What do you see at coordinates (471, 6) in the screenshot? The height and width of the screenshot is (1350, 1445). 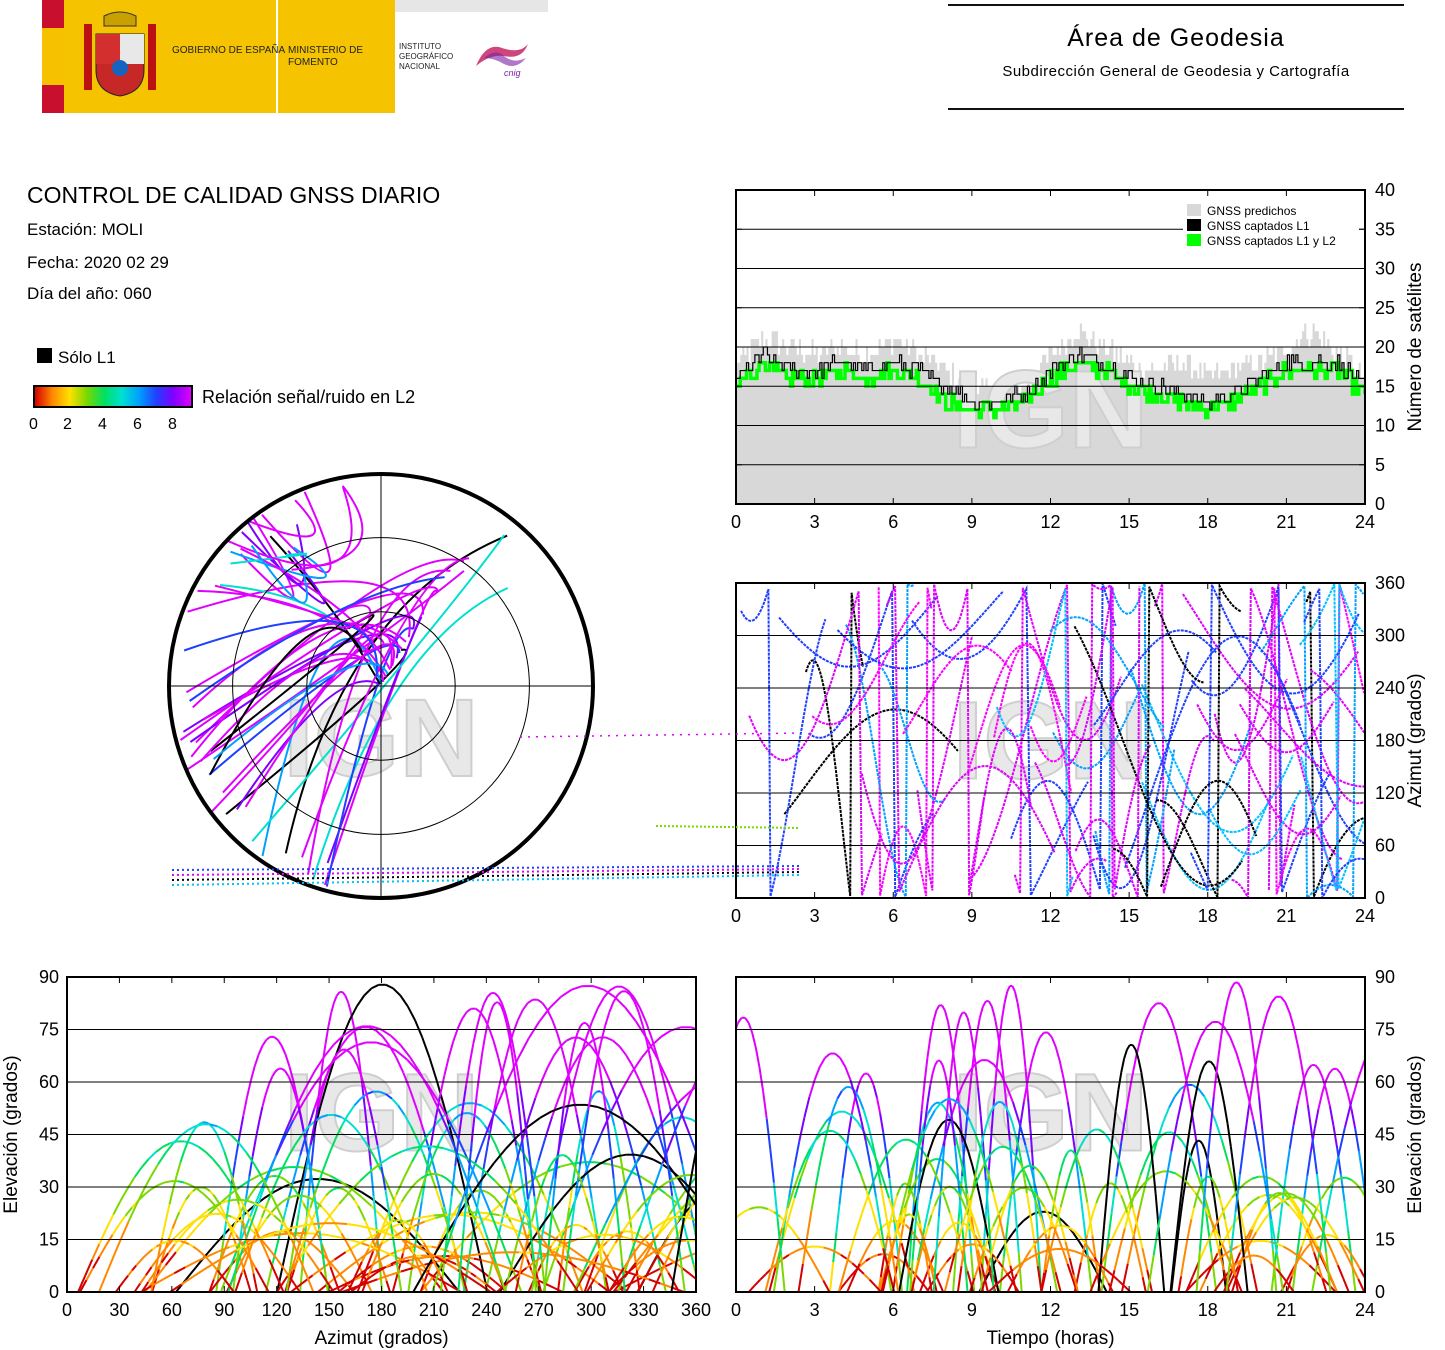 I see `header-grey-bar` at bounding box center [471, 6].